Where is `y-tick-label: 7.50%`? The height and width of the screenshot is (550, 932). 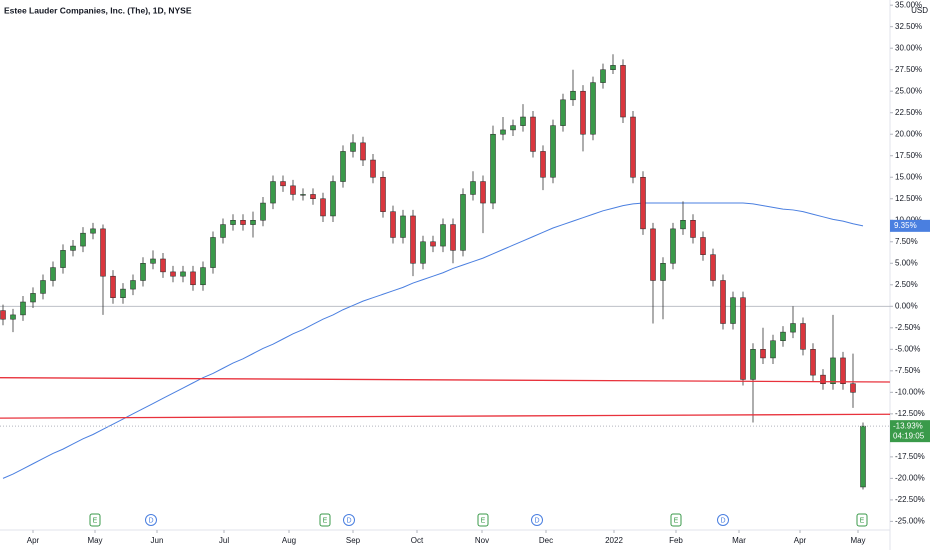
y-tick-label: 7.50% is located at coordinates (906, 241).